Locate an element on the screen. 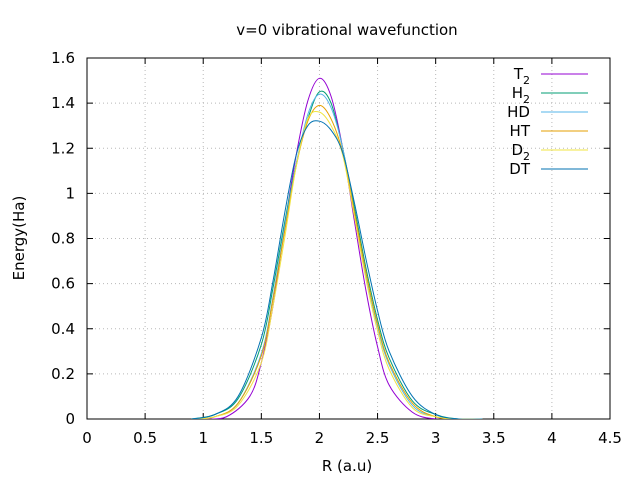 The image size is (640, 480). legend-item-d2: D2 is located at coordinates (549, 152).